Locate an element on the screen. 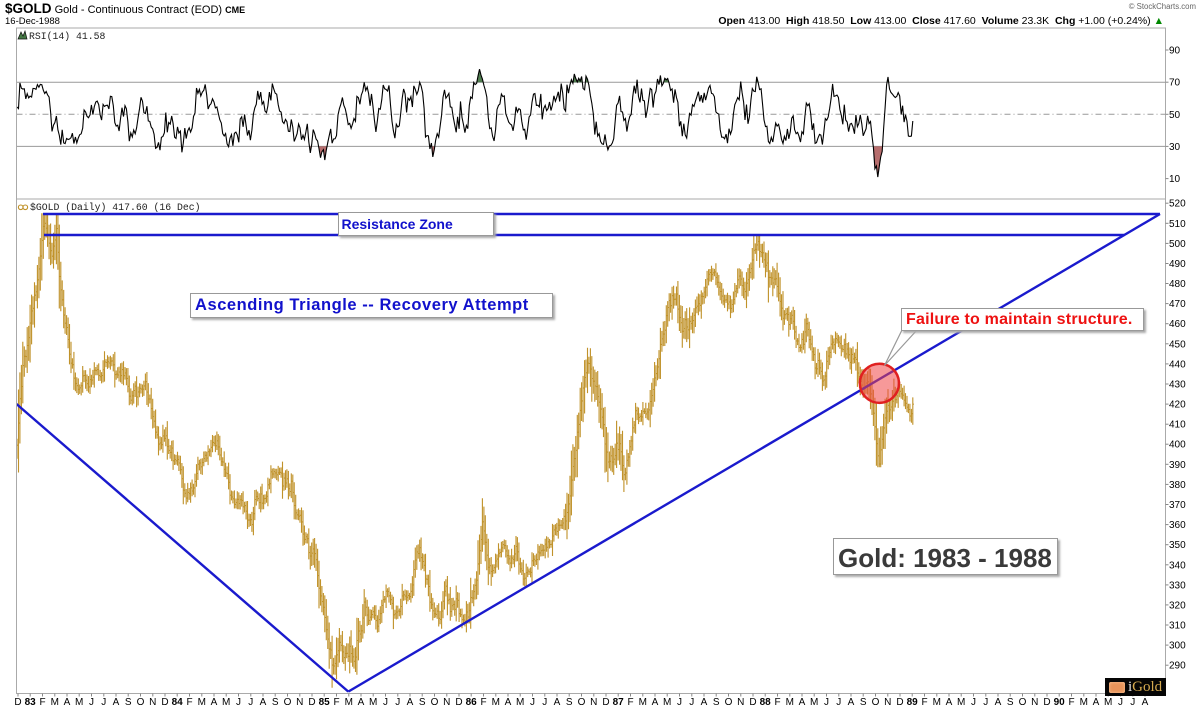 The height and width of the screenshot is (712, 1200). svg-text: 87 is located at coordinates (619, 702).